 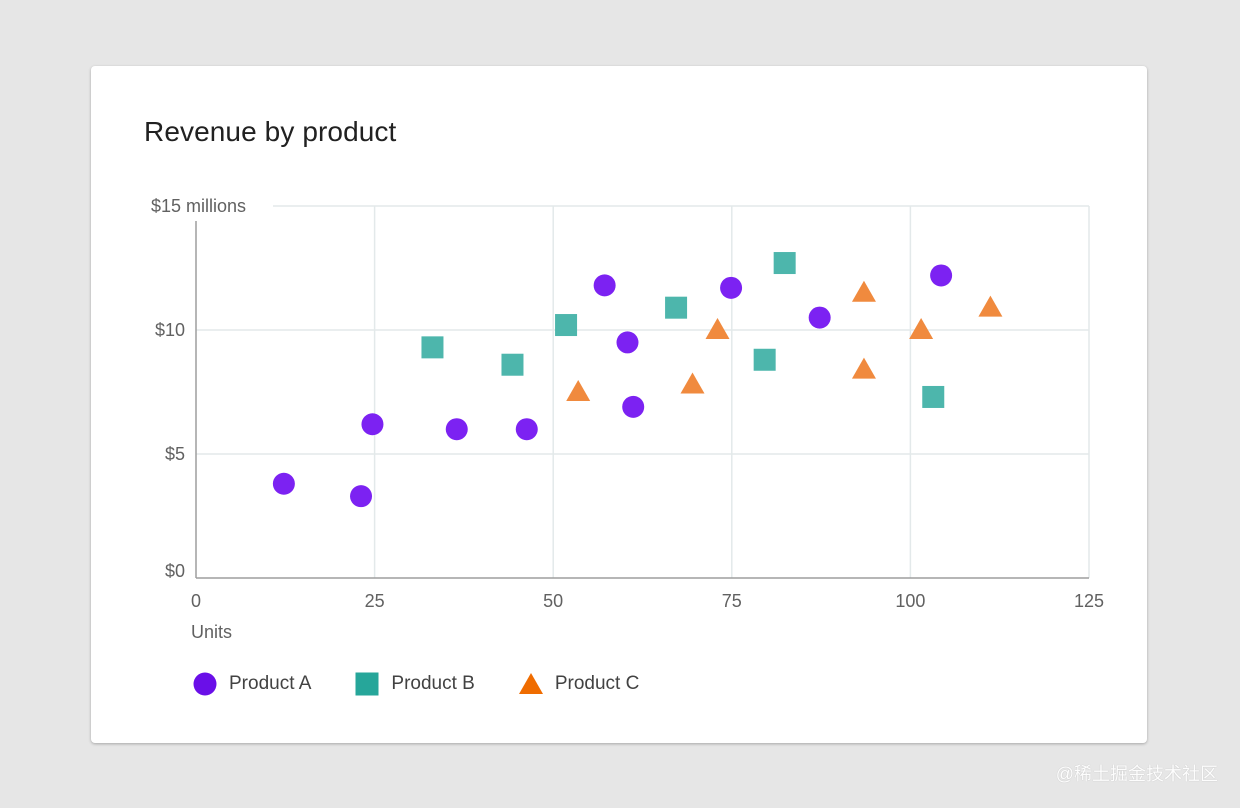 What do you see at coordinates (910, 601) in the screenshot?
I see `x-tick-label: 100` at bounding box center [910, 601].